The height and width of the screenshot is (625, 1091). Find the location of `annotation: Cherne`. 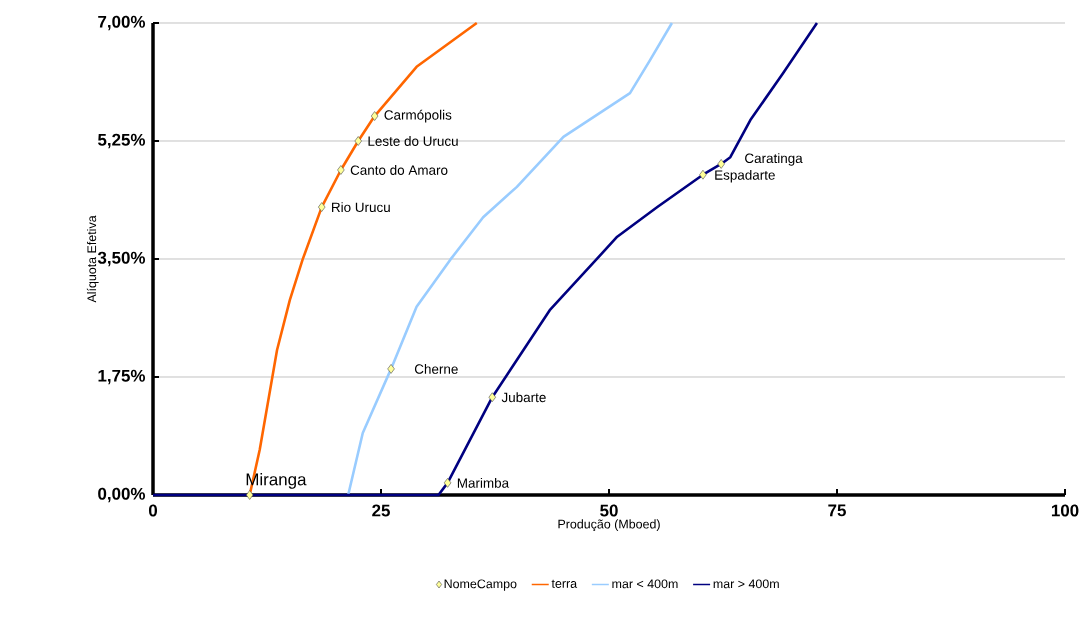

annotation: Cherne is located at coordinates (436, 368).